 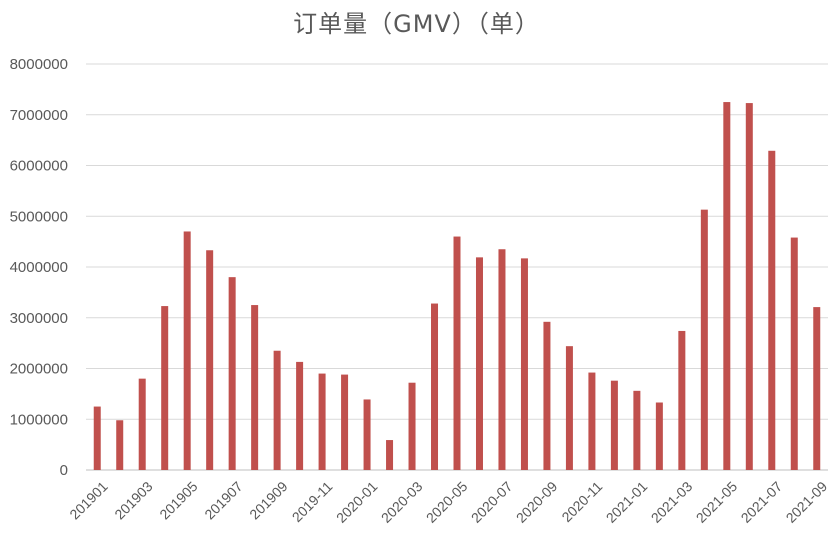 What do you see at coordinates (537, 502) in the screenshot?
I see `x-tick-label: 2020-09` at bounding box center [537, 502].